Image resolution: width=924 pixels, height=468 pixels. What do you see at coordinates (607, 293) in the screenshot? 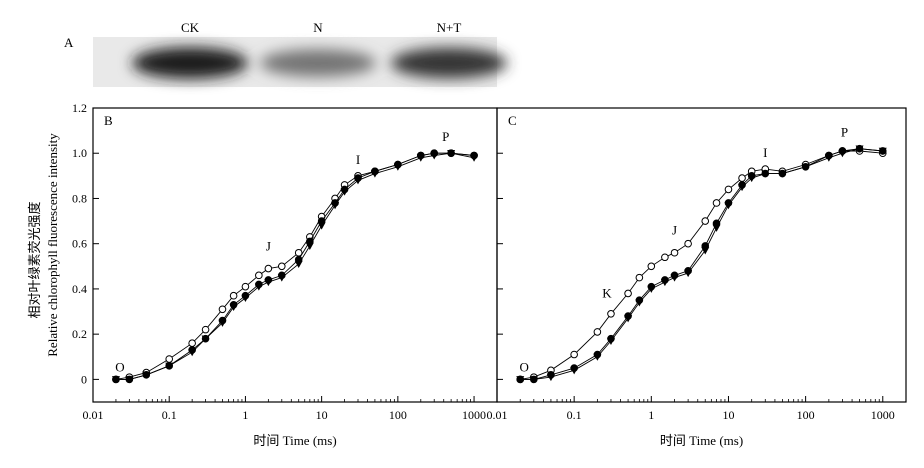
I see `panel-c-annotation-k: K` at bounding box center [607, 293].